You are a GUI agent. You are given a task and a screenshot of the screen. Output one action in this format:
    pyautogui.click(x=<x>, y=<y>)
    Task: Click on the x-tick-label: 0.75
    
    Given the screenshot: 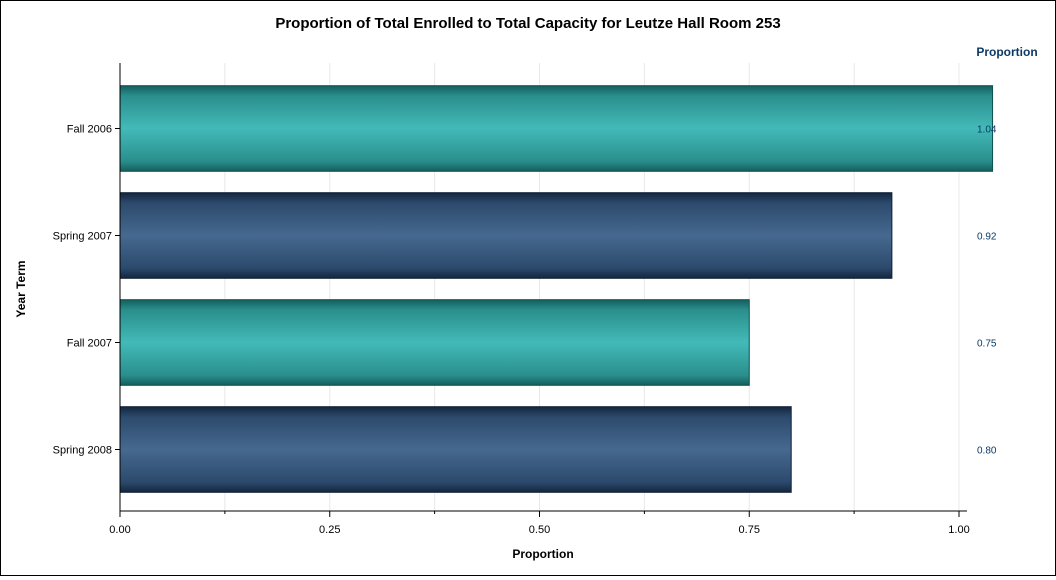 What is the action you would take?
    pyautogui.click(x=749, y=530)
    